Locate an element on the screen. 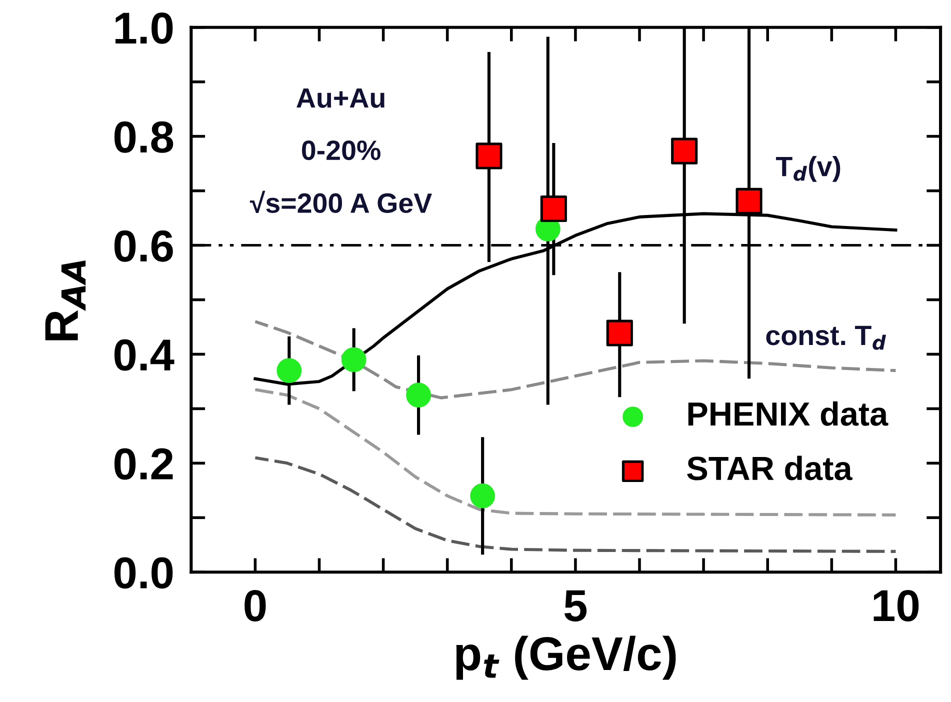 Image resolution: width=951 pixels, height=702 pixels. annotation: T$_{d}$(v) is located at coordinates (808, 169).